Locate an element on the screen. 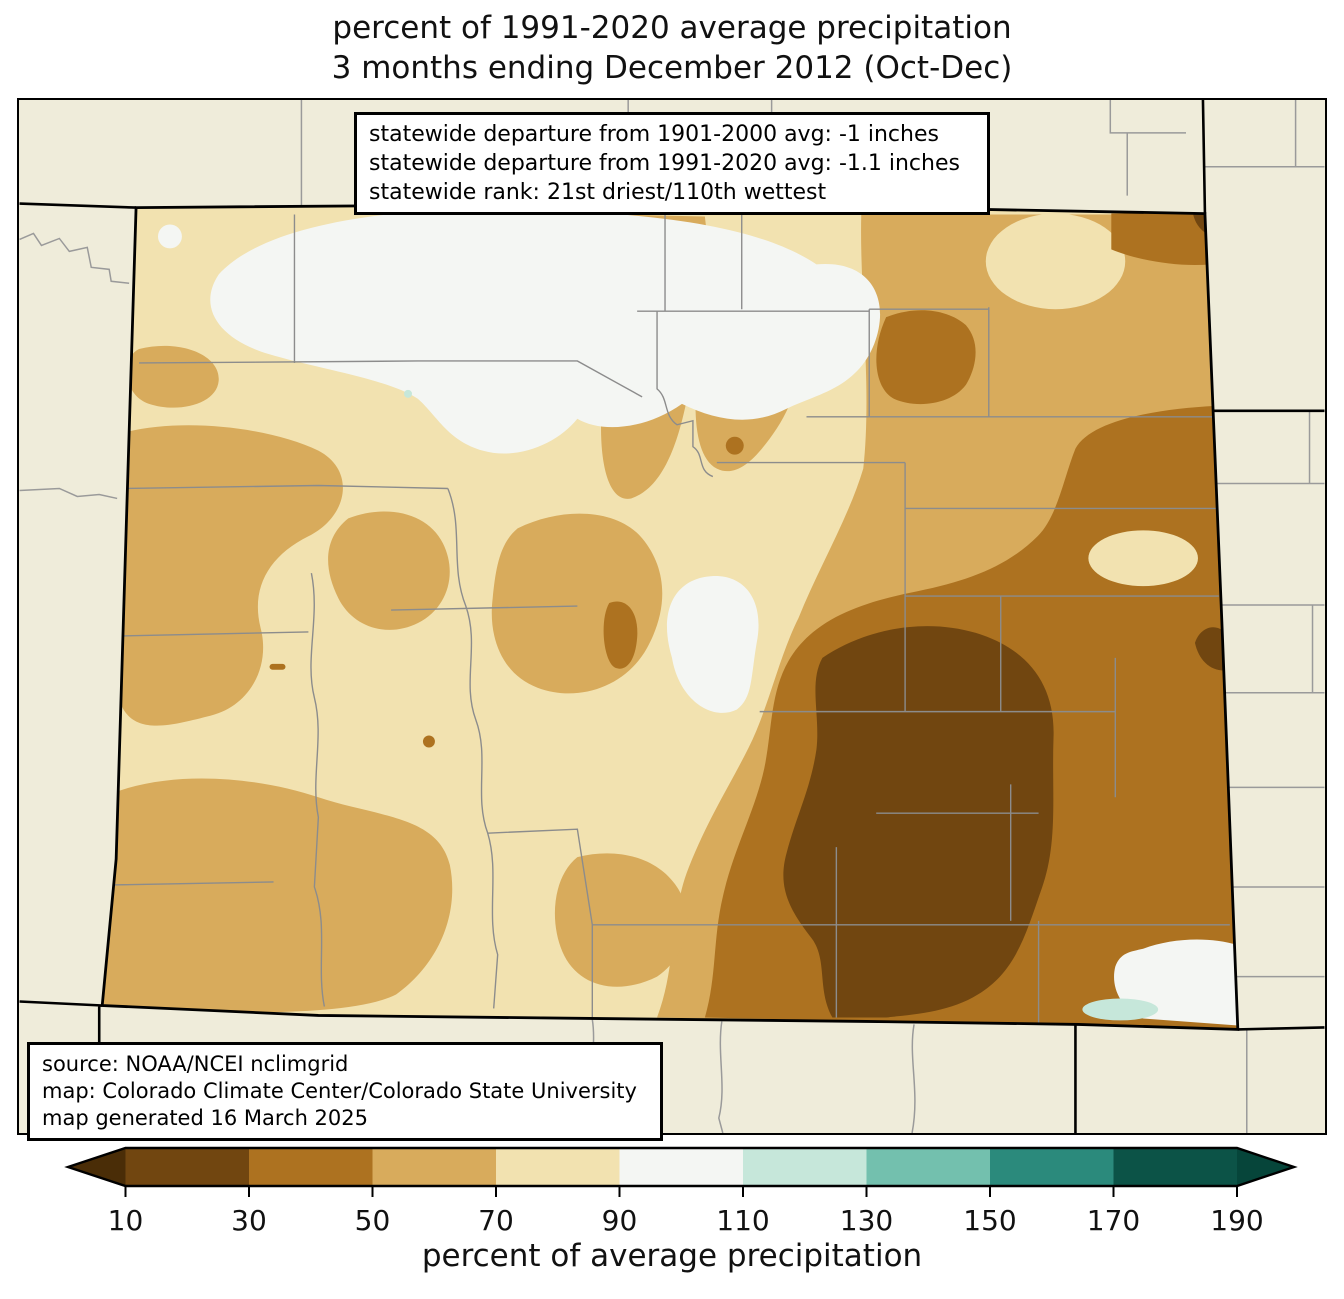  title-line-2: 3 months ending December 2012 (Oct-Dec) is located at coordinates (672, 68).